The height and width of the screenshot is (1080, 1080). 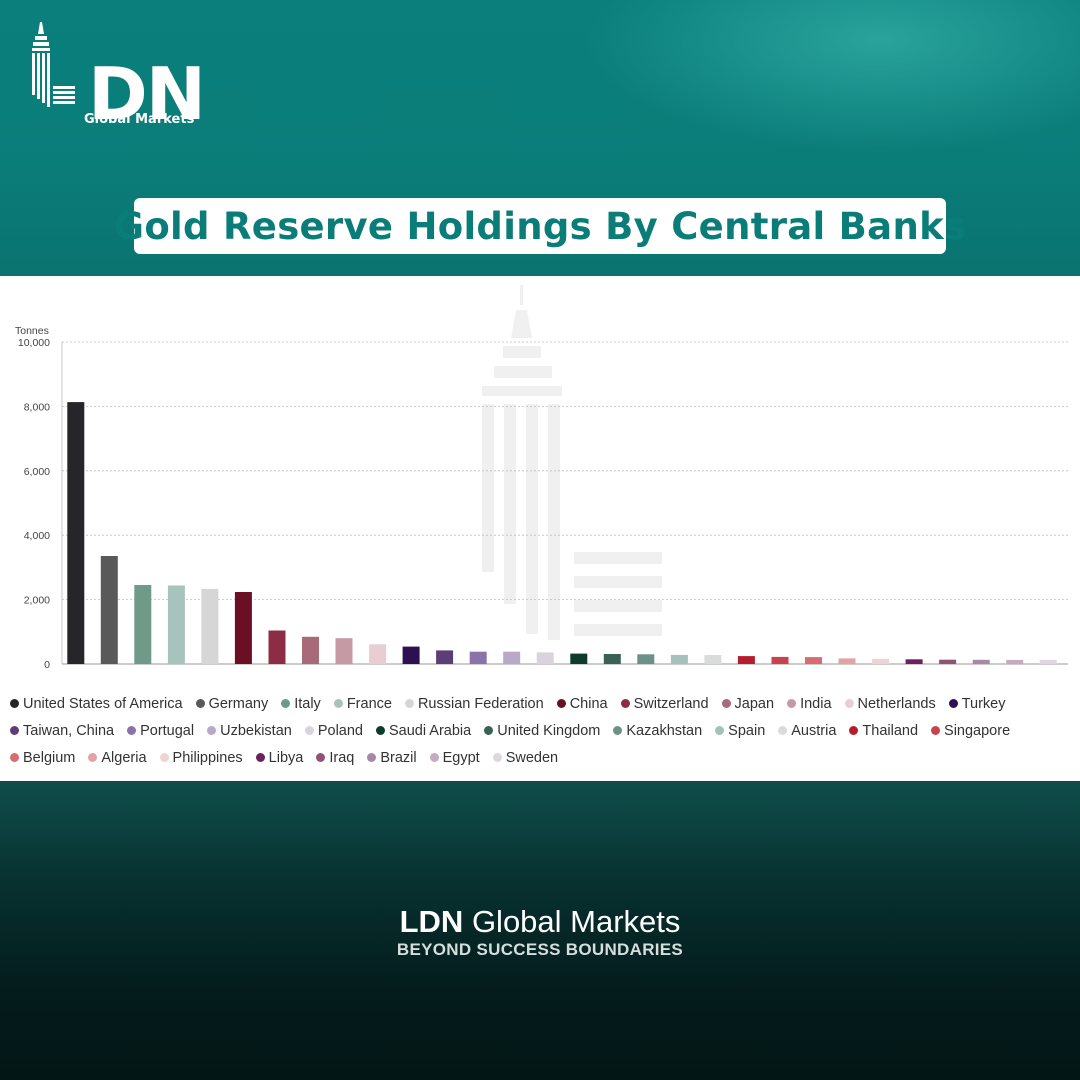 What do you see at coordinates (532, 757) in the screenshot?
I see `legend-label: Sweden` at bounding box center [532, 757].